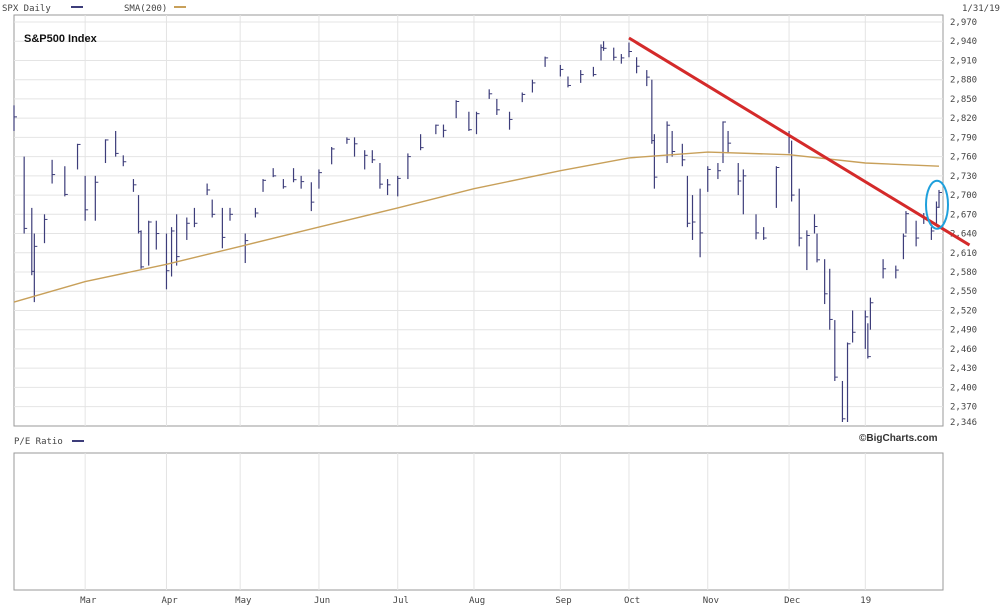 The height and width of the screenshot is (608, 1000). What do you see at coordinates (963, 369) in the screenshot?
I see `y-tick-label: 2,430` at bounding box center [963, 369].